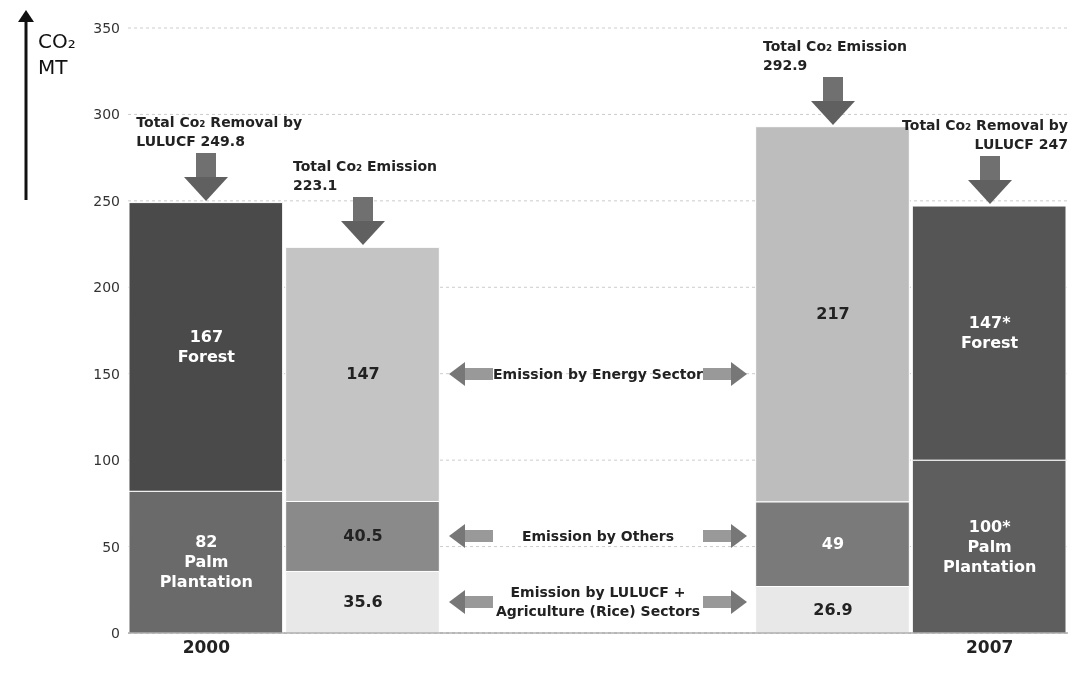 The width and height of the screenshot is (1087, 675). Describe the element at coordinates (984, 135) in the screenshot. I see `annotation: Total Co₂ Removal by LULUCF 247` at that location.